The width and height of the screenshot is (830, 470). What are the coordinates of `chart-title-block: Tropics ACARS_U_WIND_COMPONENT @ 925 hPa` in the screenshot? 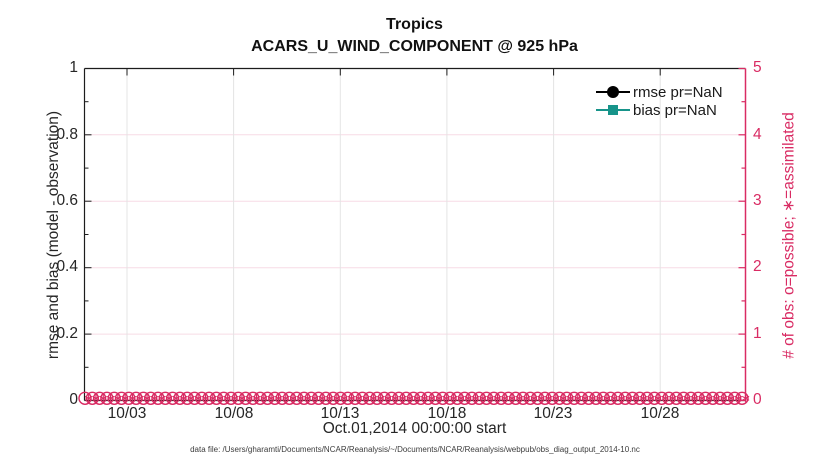 It's located at (414, 36).